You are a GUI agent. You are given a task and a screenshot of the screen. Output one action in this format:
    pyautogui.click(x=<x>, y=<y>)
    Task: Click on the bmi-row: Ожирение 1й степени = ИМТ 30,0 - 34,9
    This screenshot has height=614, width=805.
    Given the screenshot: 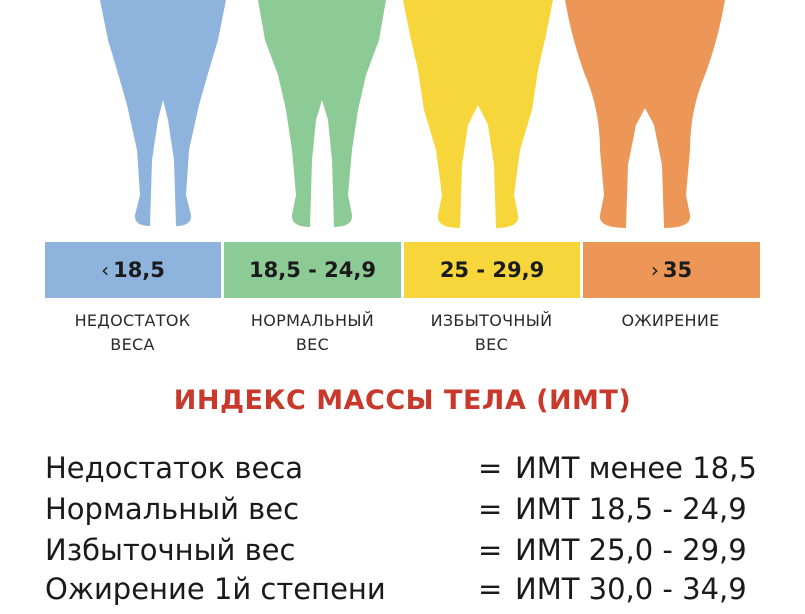 What is the action you would take?
    pyautogui.click(x=402, y=593)
    